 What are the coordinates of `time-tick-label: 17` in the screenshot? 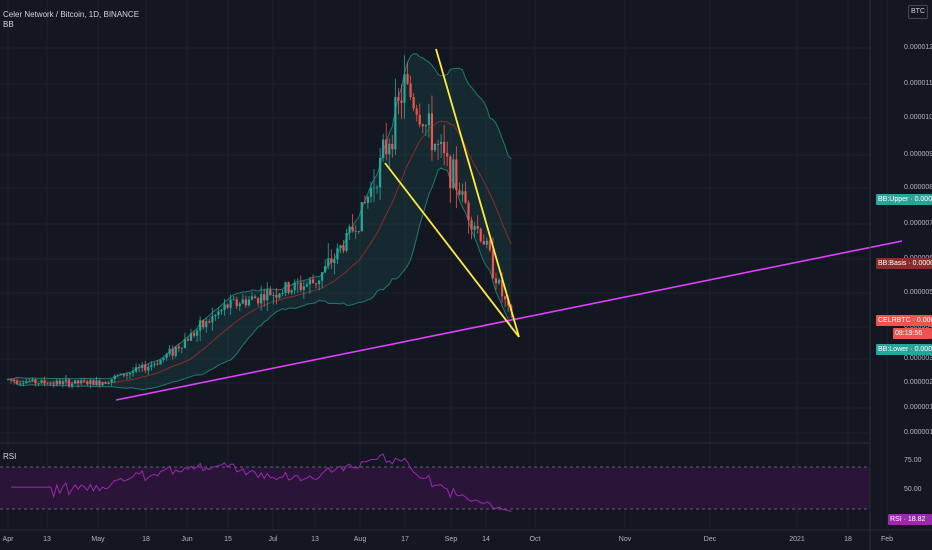 It's located at (405, 539).